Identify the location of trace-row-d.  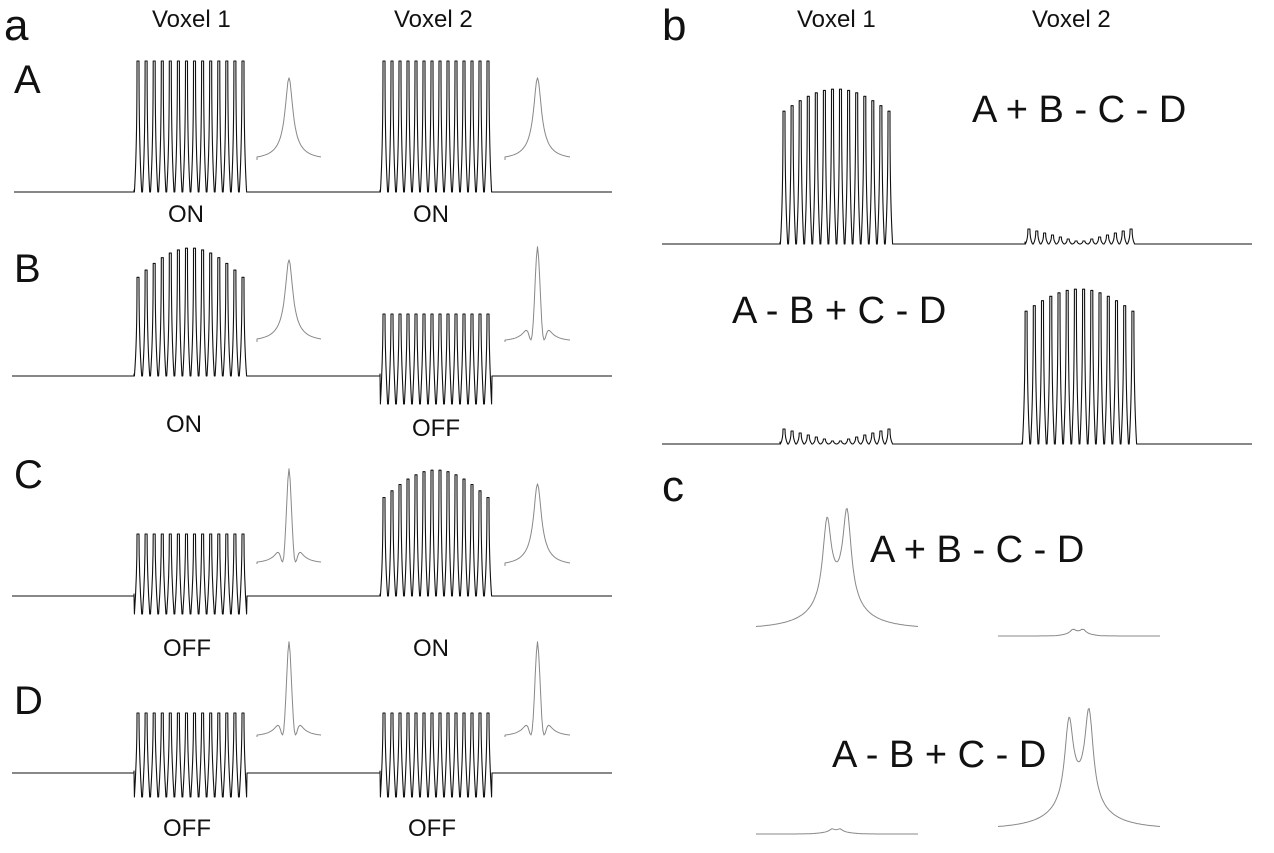
(312, 755).